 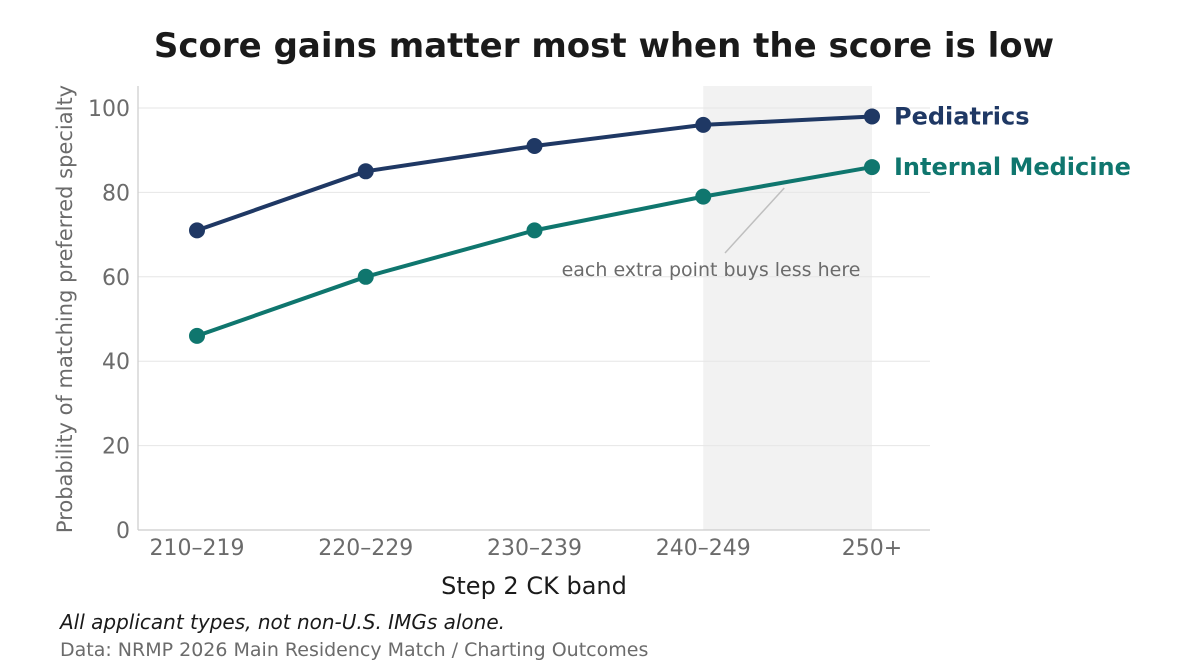 What do you see at coordinates (116, 447) in the screenshot?
I see `y-tick-label: 20` at bounding box center [116, 447].